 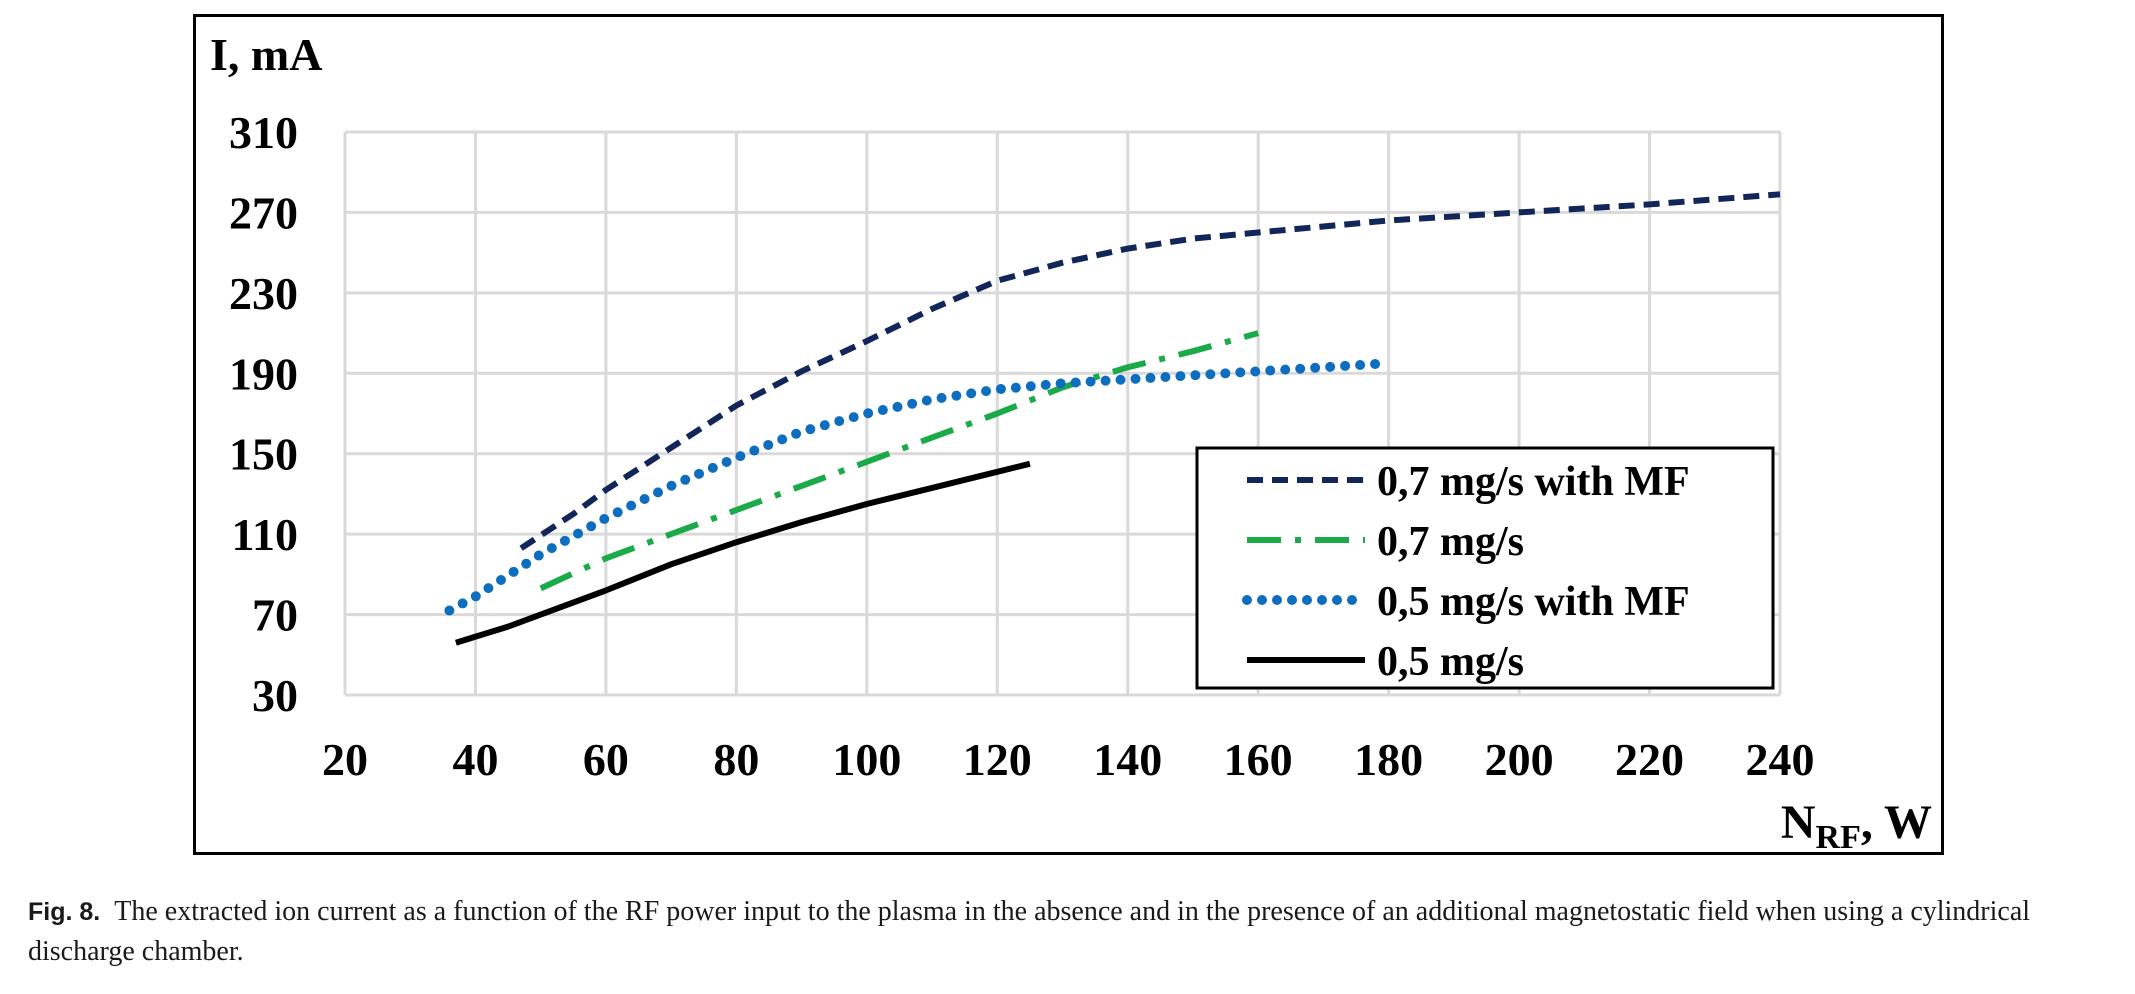 What do you see at coordinates (1450, 662) in the screenshot?
I see `legend-label-3: 0,5 mg/s` at bounding box center [1450, 662].